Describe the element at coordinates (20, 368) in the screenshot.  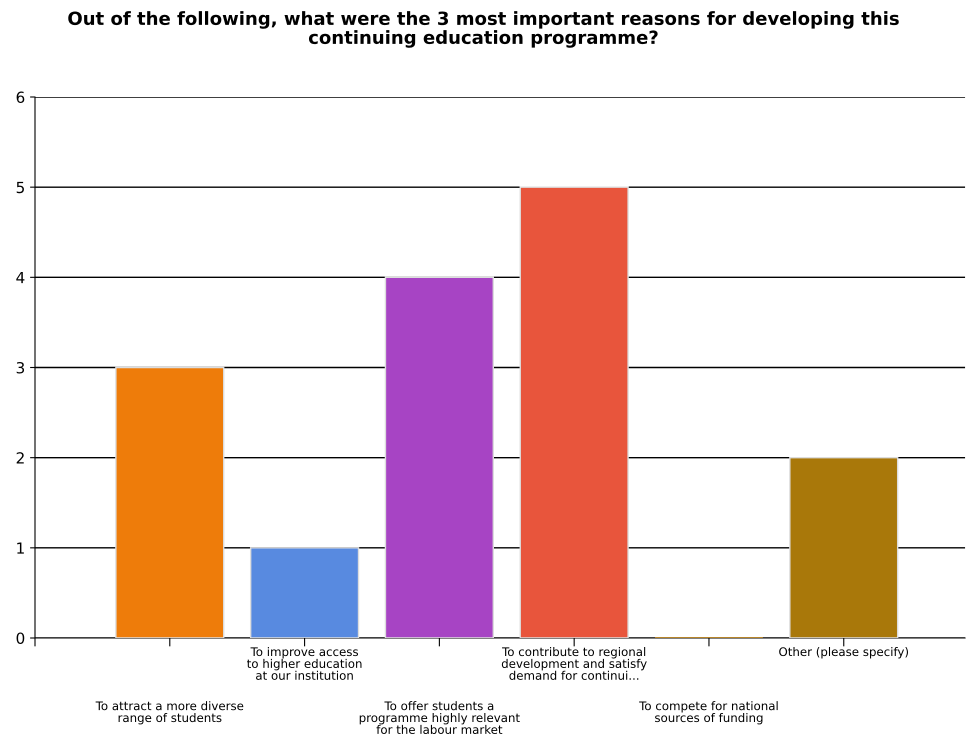
I see `y-tick-label: 3` at that location.